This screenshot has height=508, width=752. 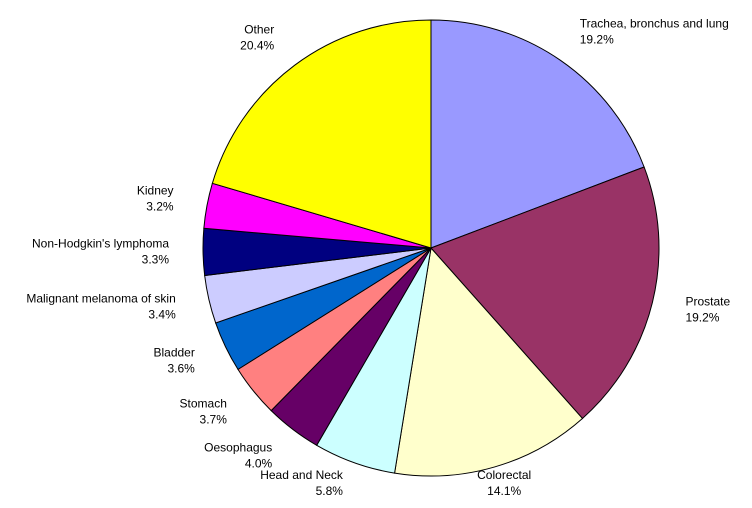 I want to click on slice-label: Head and Neck, so click(x=302, y=475).